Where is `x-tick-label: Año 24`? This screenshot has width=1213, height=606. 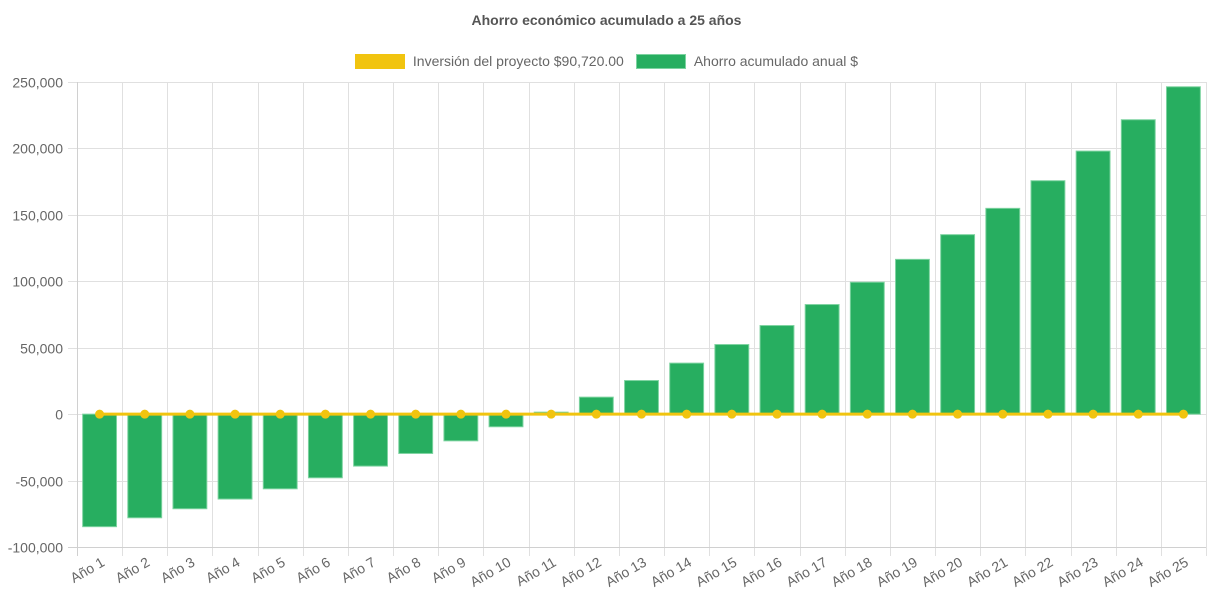
x-tick-label: Año 24 is located at coordinates (1122, 572).